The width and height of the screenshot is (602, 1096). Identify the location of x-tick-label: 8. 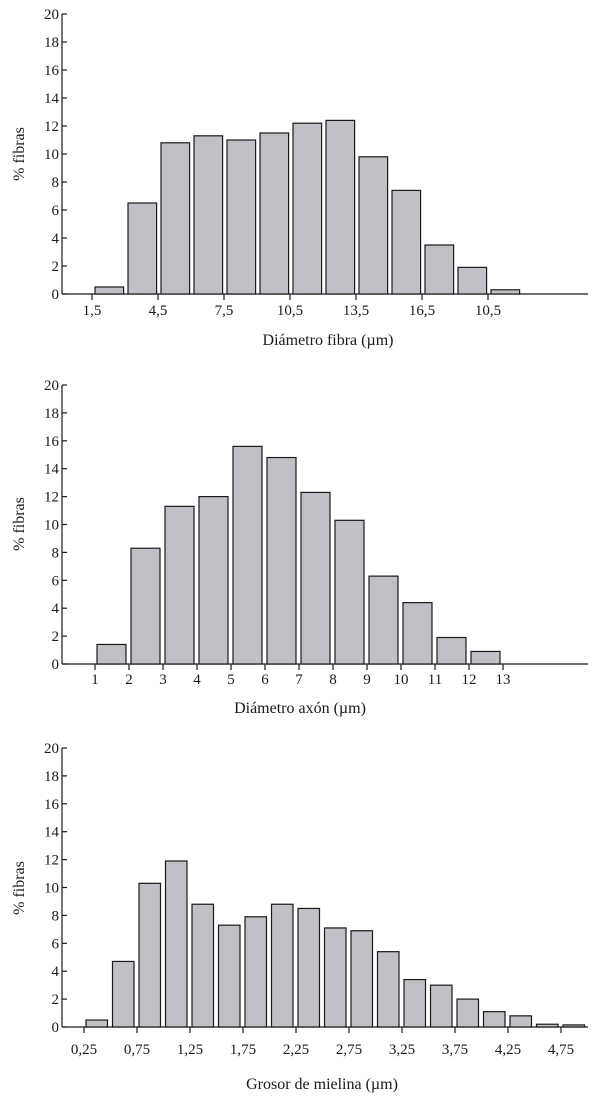
(333, 680).